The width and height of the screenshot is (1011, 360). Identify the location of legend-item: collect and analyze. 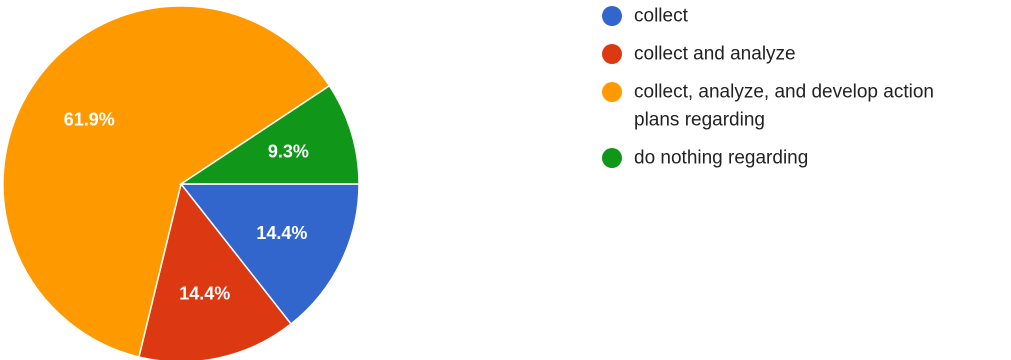
(699, 54).